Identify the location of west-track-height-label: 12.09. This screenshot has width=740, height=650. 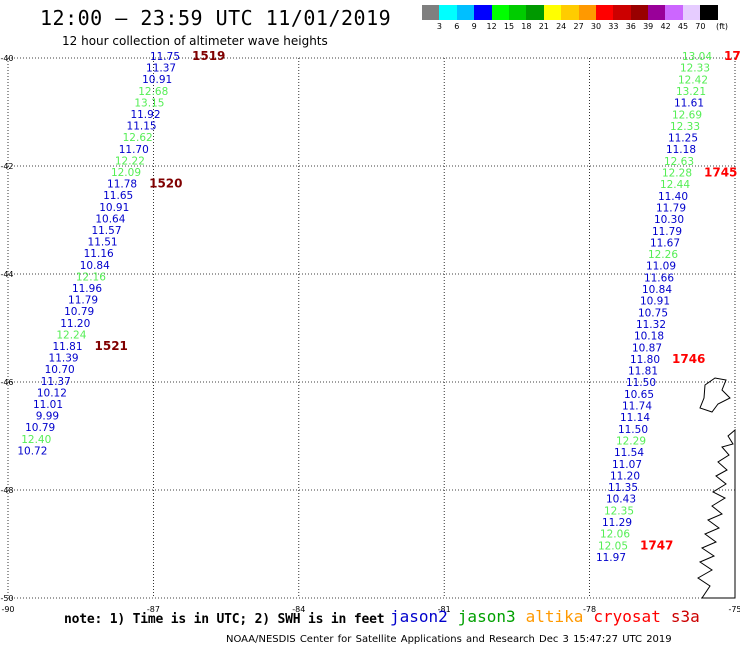
(126, 173).